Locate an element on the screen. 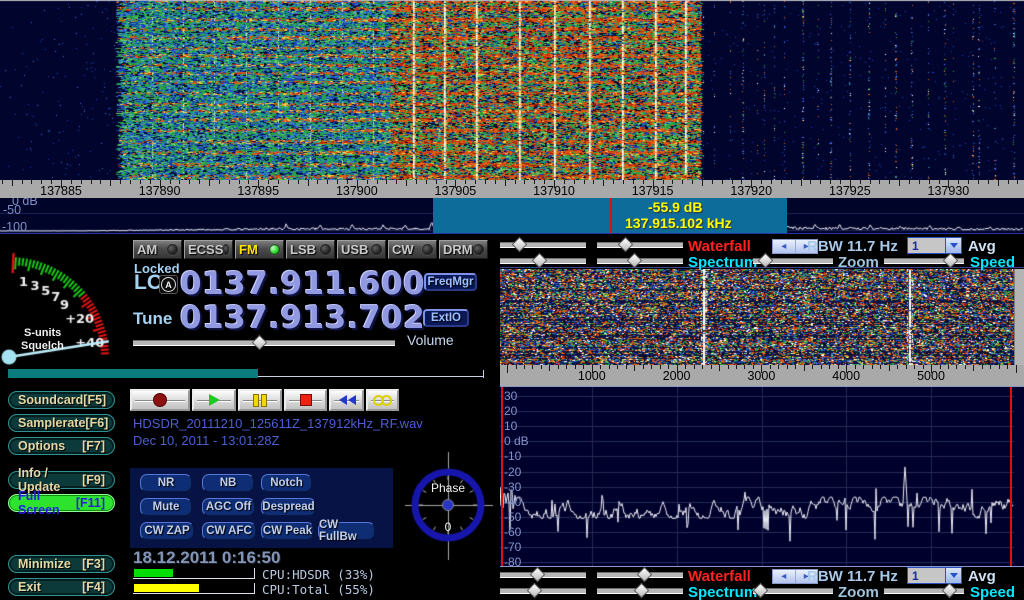 The width and height of the screenshot is (1024, 600). freqmgr-button: FreqMgr is located at coordinates (450, 282).